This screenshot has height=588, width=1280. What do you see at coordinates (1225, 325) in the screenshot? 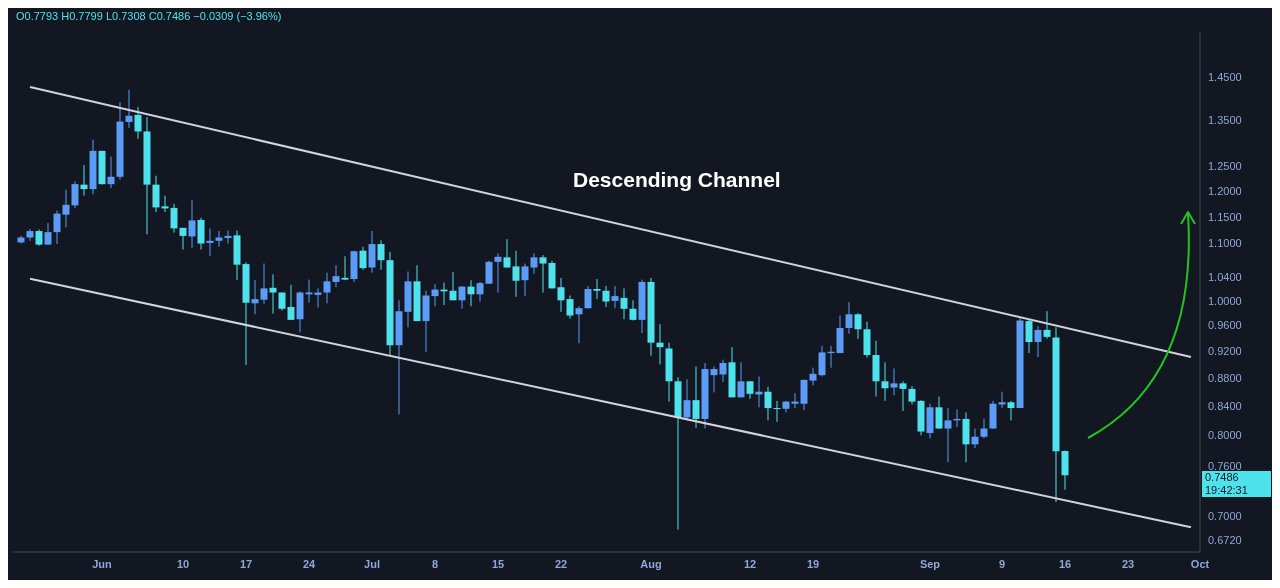
I see `y-tick-label: 0.9600` at bounding box center [1225, 325].